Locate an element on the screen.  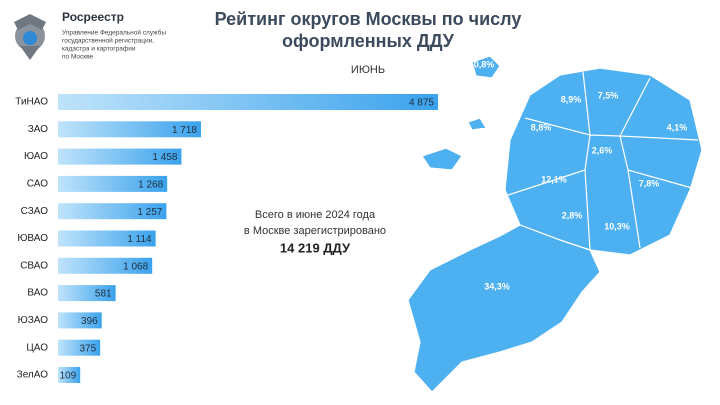
category-label: ВАО is located at coordinates (37, 293).